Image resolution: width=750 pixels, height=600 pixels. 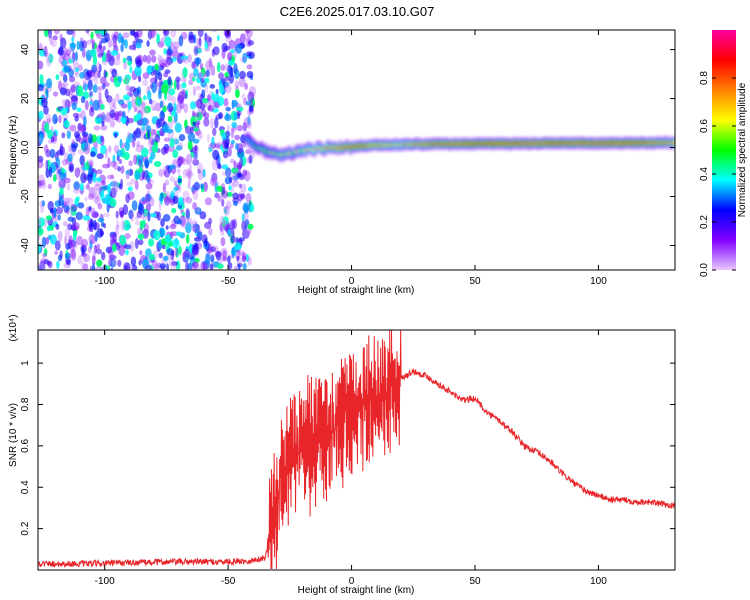 What do you see at coordinates (25, 196) in the screenshot?
I see `y-tick-label: -20` at bounding box center [25, 196].